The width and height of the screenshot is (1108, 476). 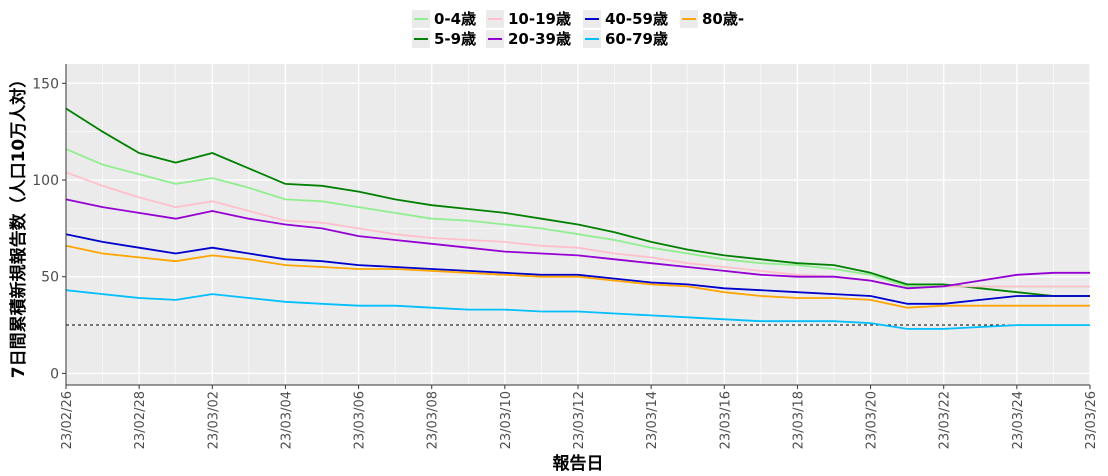 I want to click on series-line-60-79歳, so click(x=577, y=309).